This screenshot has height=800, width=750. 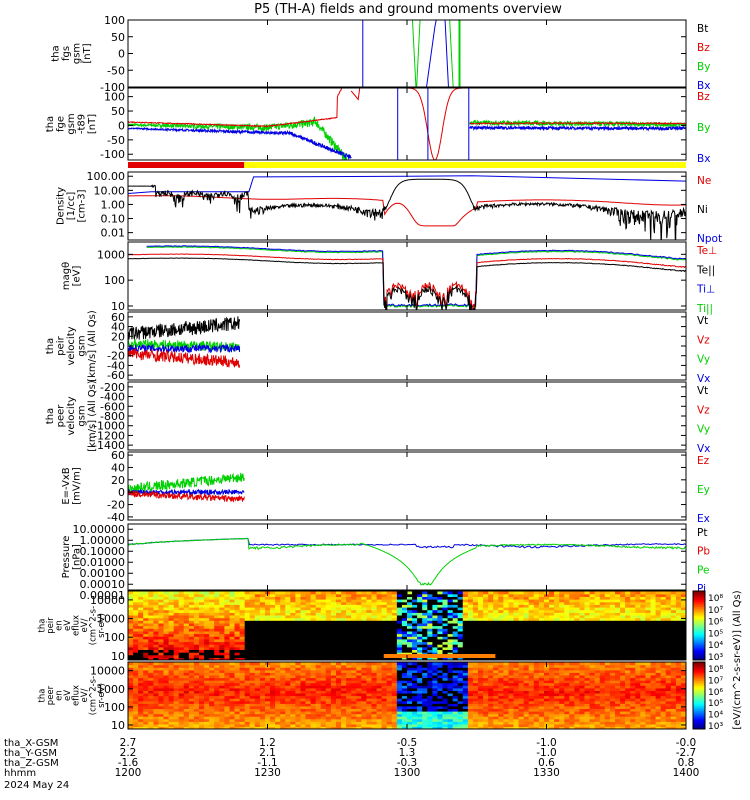 I want to click on ylabel: tha peir velocity gsm [km/s] (All Qs), so click(x=71, y=346).